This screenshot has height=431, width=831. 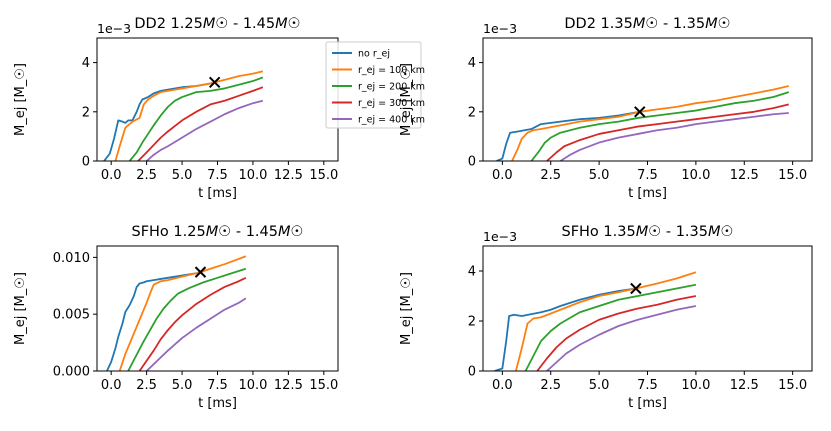 I want to click on legend-entry-label: r_ej = 400 km, so click(x=391, y=120).